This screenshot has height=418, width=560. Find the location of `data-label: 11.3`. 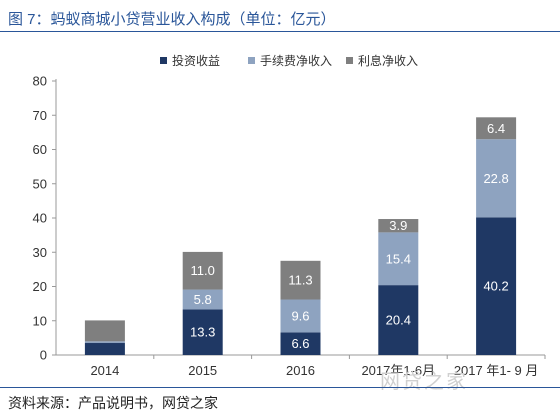

data-label: 11.3 is located at coordinates (300, 280).